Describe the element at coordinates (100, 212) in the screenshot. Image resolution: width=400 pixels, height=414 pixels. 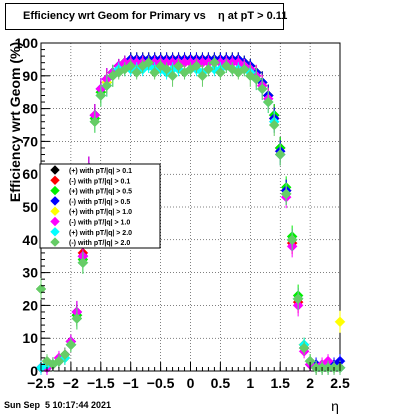
I see `legend-label: (+) with pT/|q| > 1.0` at that location.